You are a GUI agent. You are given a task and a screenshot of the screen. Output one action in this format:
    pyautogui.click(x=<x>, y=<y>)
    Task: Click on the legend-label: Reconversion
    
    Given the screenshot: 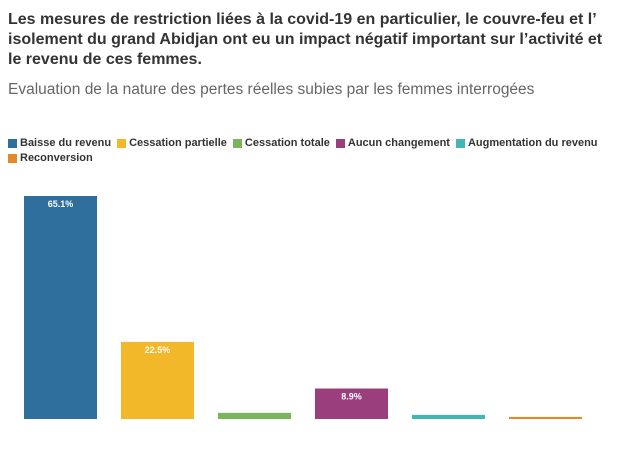 What is the action you would take?
    pyautogui.click(x=56, y=158)
    